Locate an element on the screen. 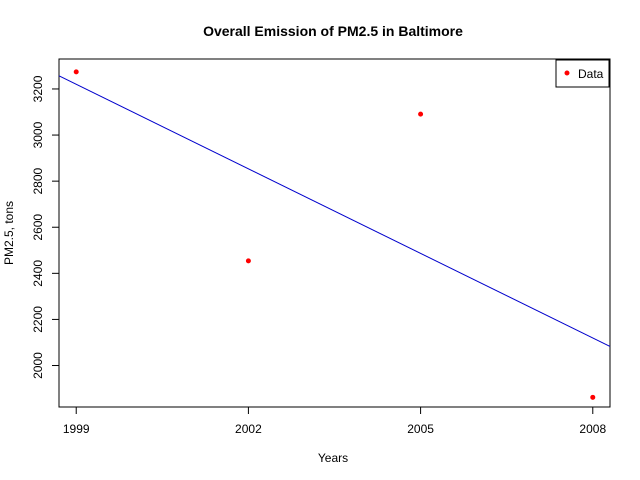  y-tick-label: 2200 is located at coordinates (38, 319).